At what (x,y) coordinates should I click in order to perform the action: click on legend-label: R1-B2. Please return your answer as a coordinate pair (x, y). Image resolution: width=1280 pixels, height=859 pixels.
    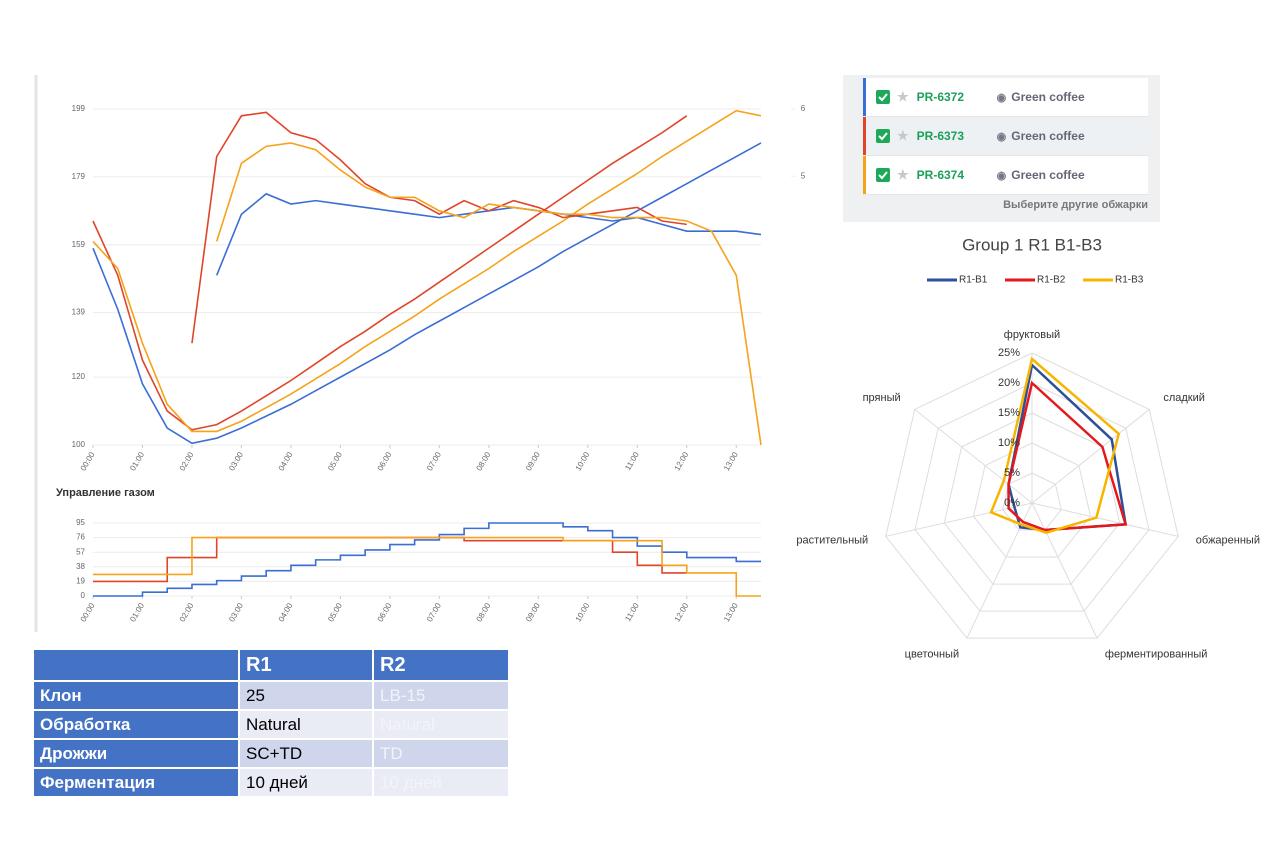
    Looking at the image, I should click on (1051, 280).